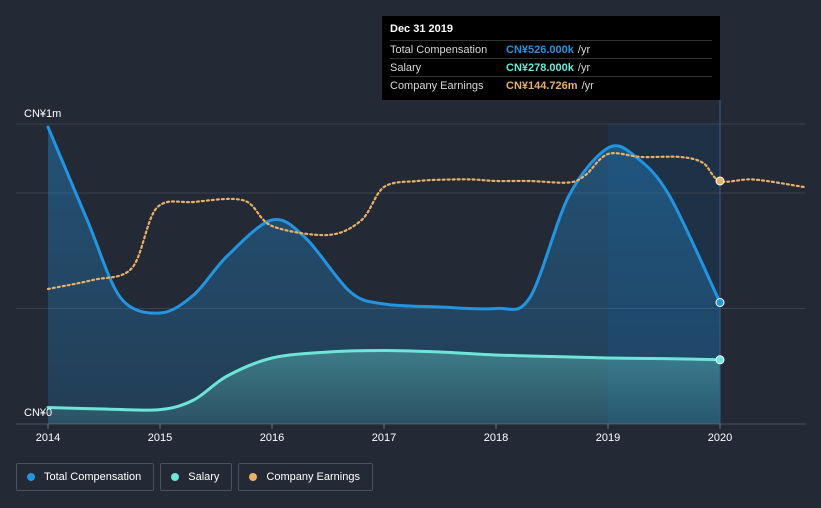  Describe the element at coordinates (720, 360) in the screenshot. I see `marker-salary` at that location.